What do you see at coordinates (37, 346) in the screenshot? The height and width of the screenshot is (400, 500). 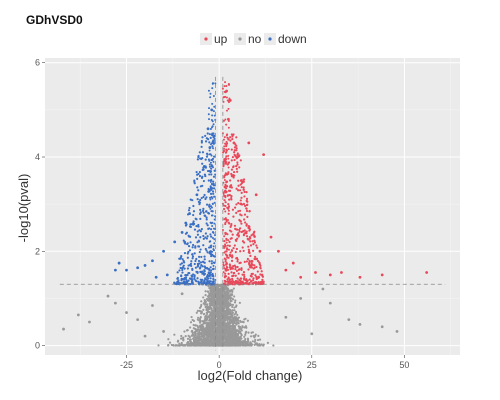 I see `y-tick-label: 0` at bounding box center [37, 346].